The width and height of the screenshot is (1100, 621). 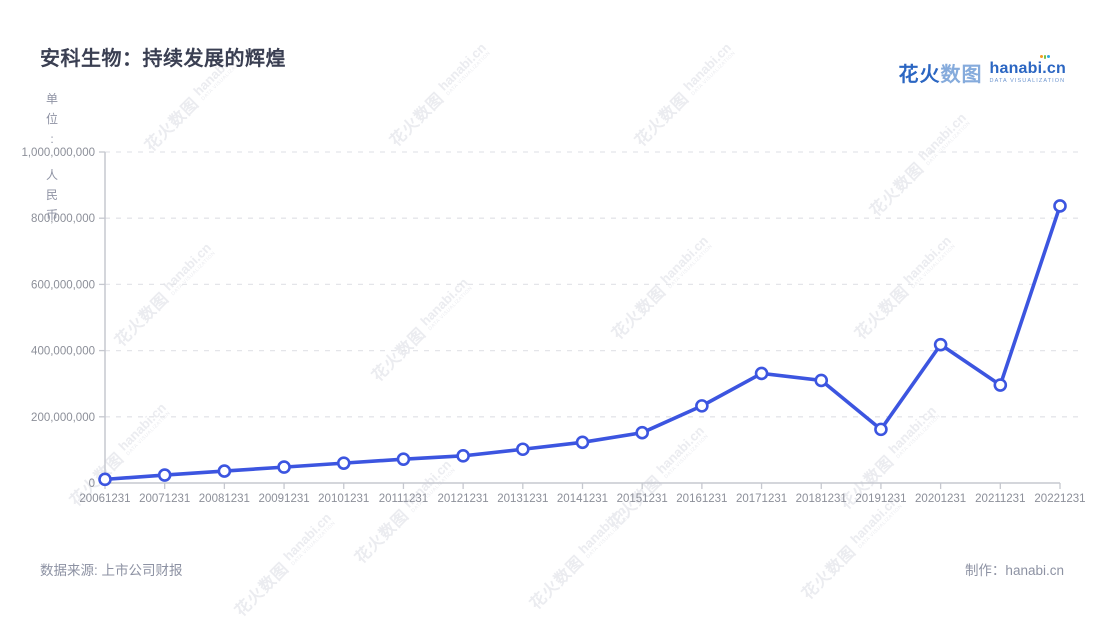 I want to click on x-tick-label: 20191231, so click(x=880, y=499).